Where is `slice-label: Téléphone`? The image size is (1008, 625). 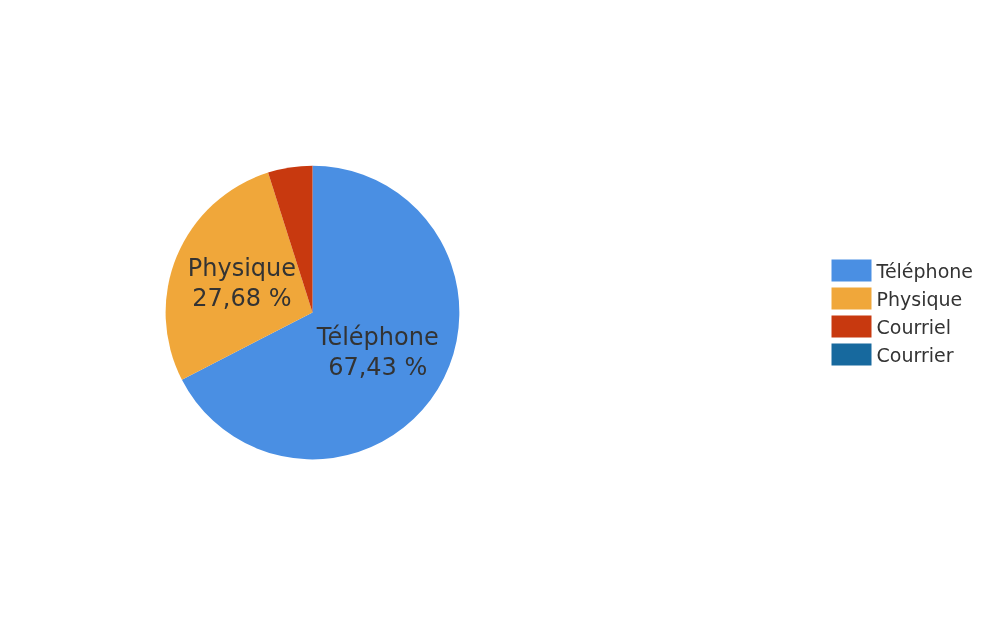 slice-label: Téléphone is located at coordinates (377, 337).